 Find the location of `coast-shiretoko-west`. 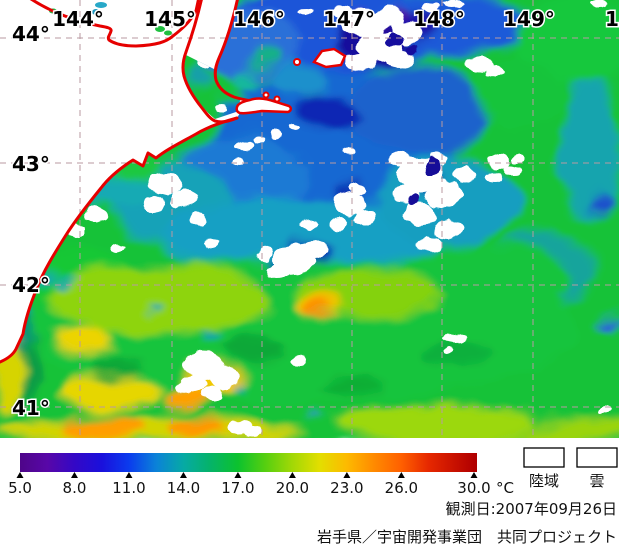

coast-shiretoko-west is located at coordinates (210, 62).